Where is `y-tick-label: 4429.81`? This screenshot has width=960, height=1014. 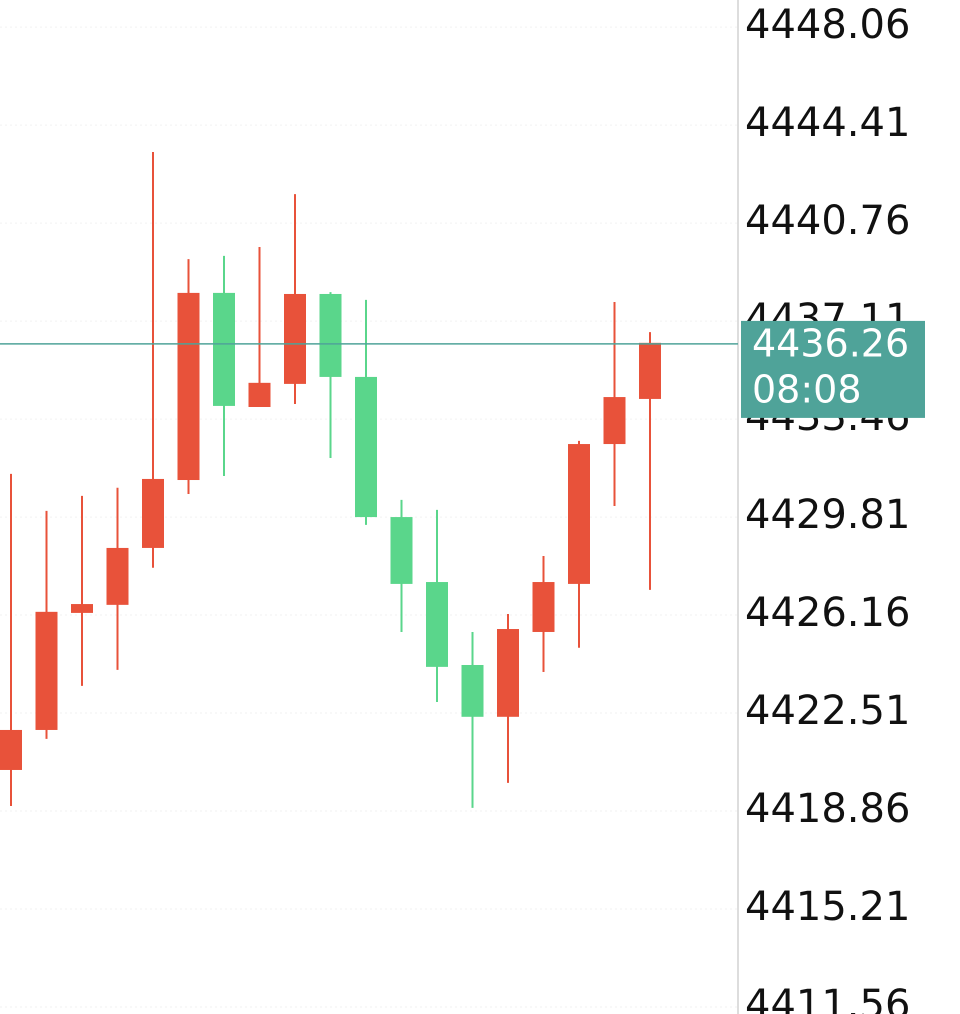
y-tick-label: 4429.81 is located at coordinates (827, 515).